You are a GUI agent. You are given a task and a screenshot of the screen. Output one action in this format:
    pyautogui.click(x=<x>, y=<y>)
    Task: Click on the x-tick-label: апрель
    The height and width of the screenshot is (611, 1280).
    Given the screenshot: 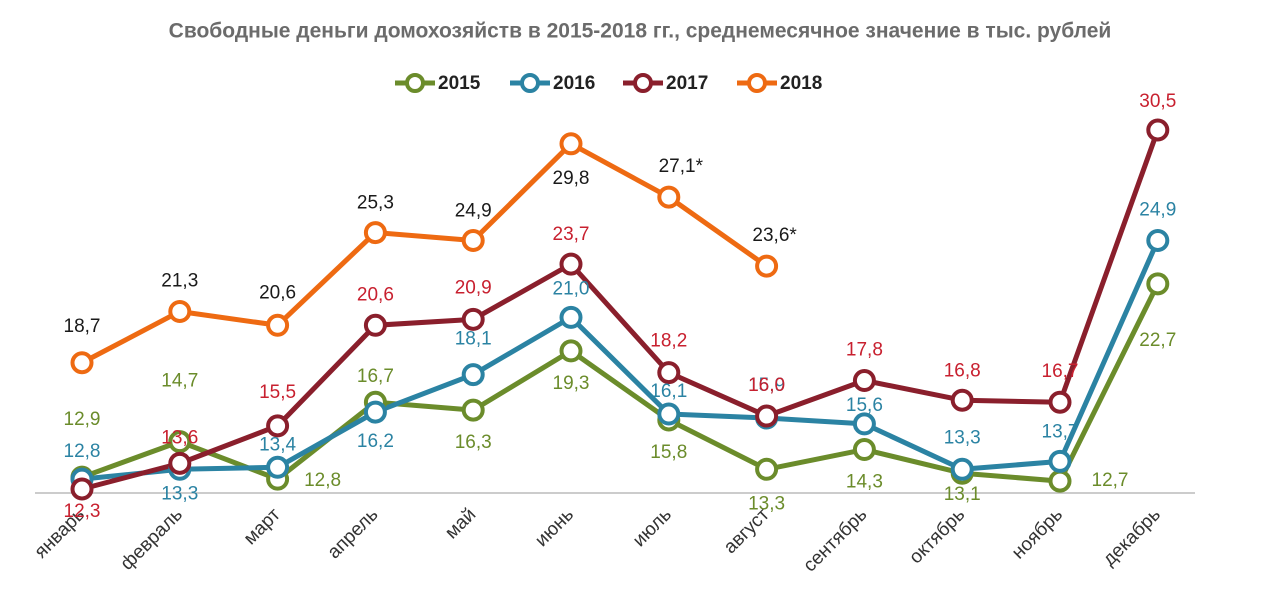 What is the action you would take?
    pyautogui.click(x=353, y=533)
    